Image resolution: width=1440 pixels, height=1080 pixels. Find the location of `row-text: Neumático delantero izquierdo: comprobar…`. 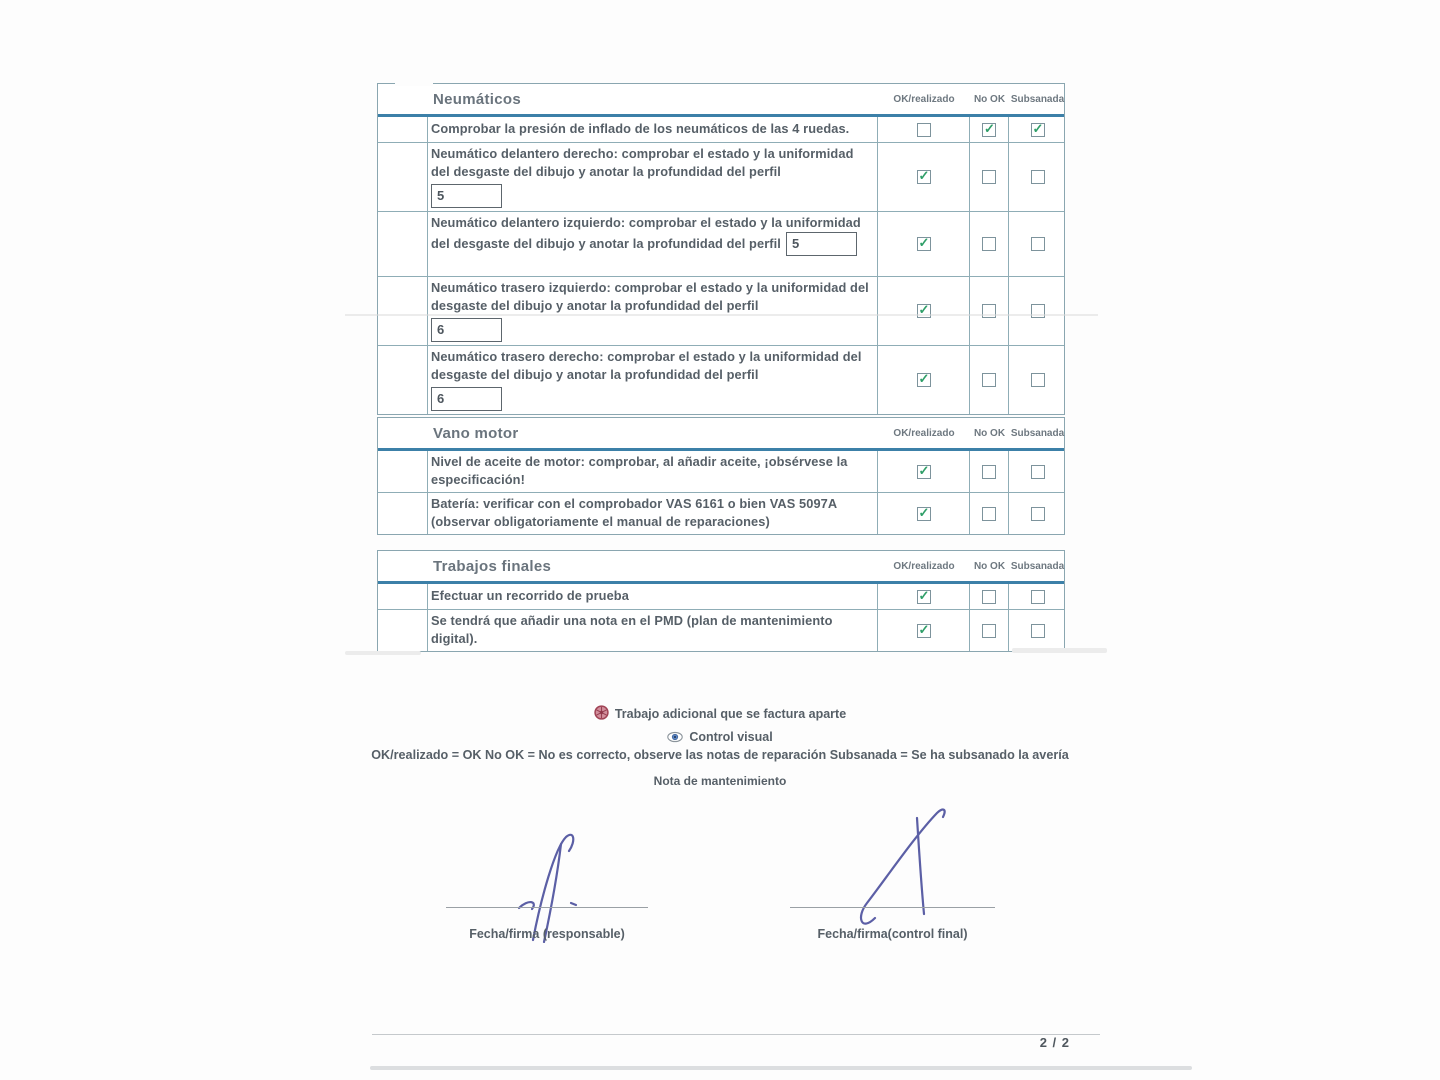

row-text: Neumático delantero izquierdo: comprobar… is located at coordinates (646, 233).